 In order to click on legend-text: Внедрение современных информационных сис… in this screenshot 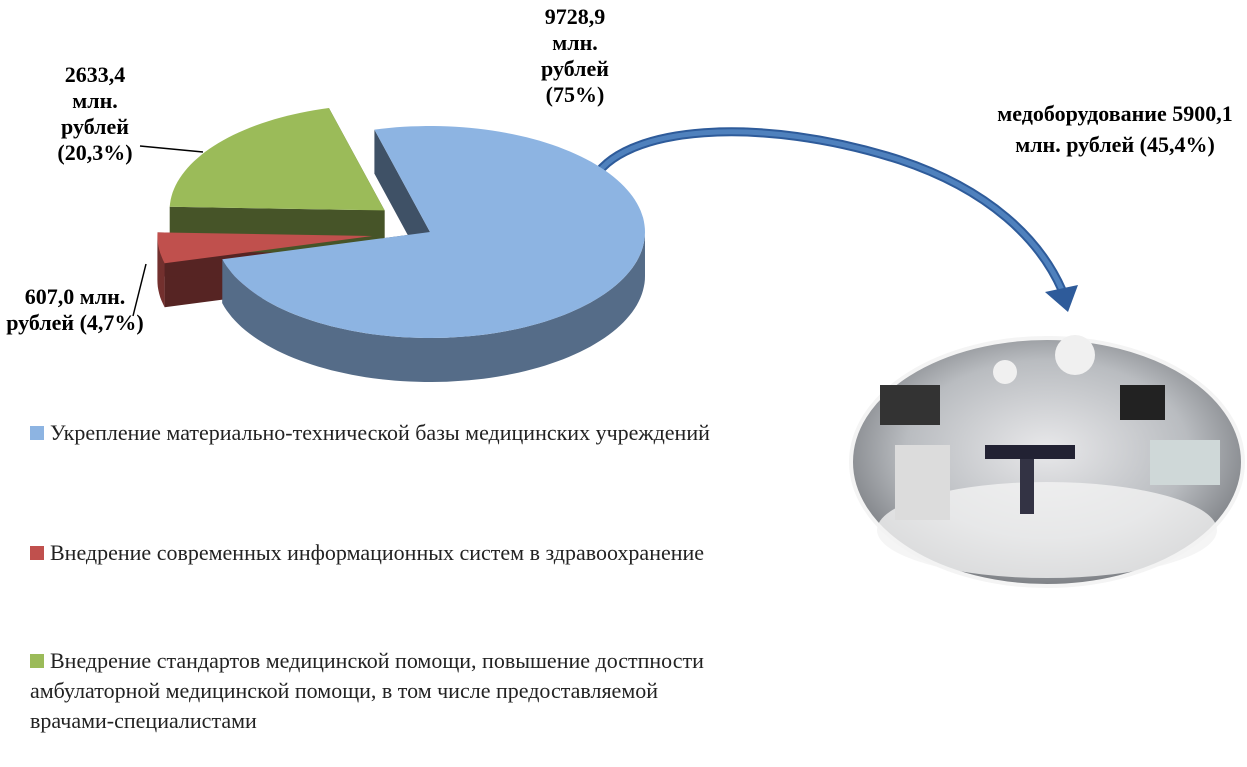, I will do `click(377, 552)`.